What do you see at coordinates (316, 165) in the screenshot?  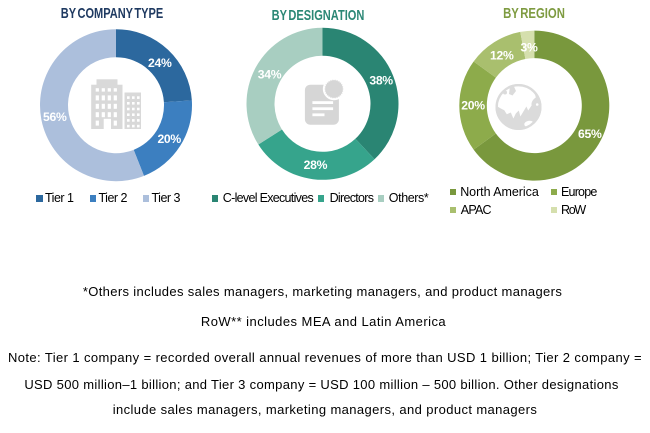 I see `svg-text: 28%` at bounding box center [316, 165].